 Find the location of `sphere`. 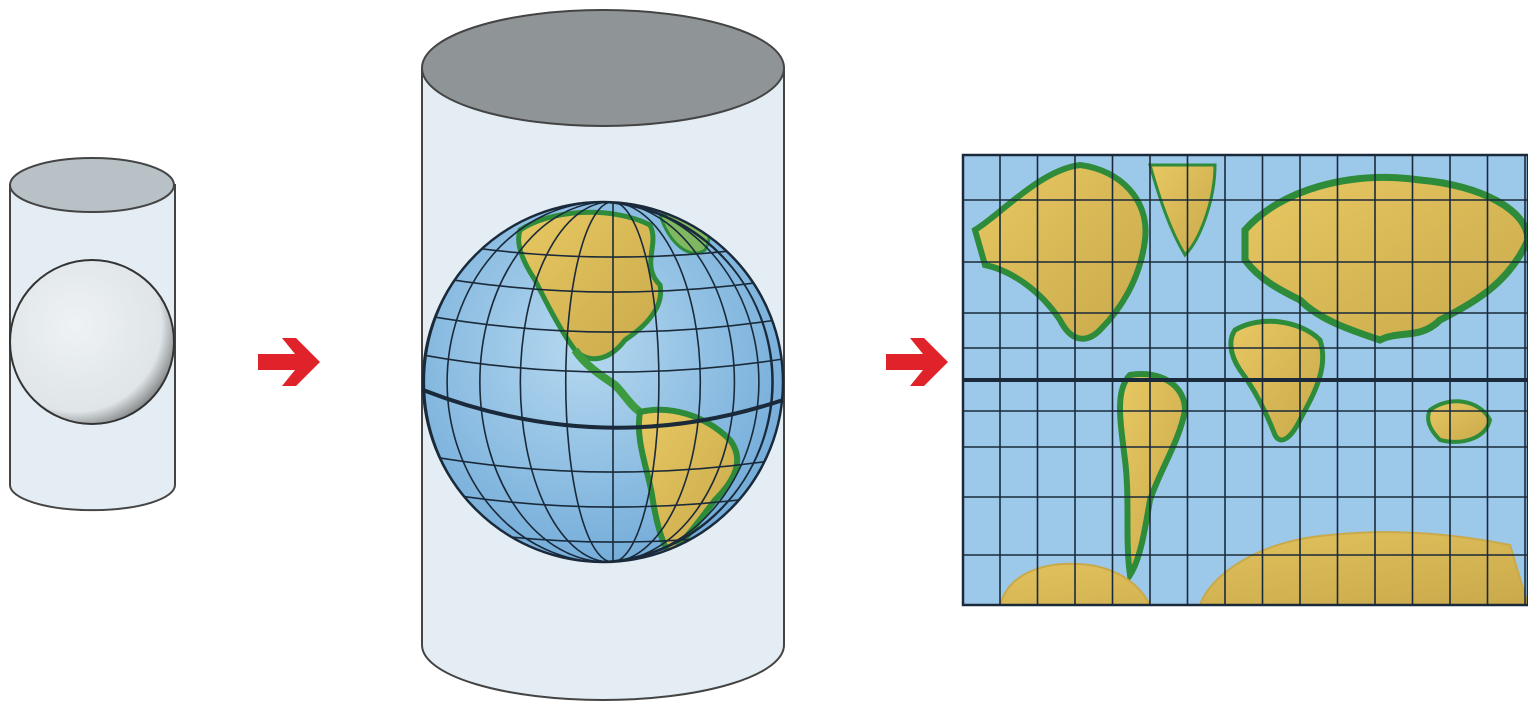

sphere is located at coordinates (92, 342).